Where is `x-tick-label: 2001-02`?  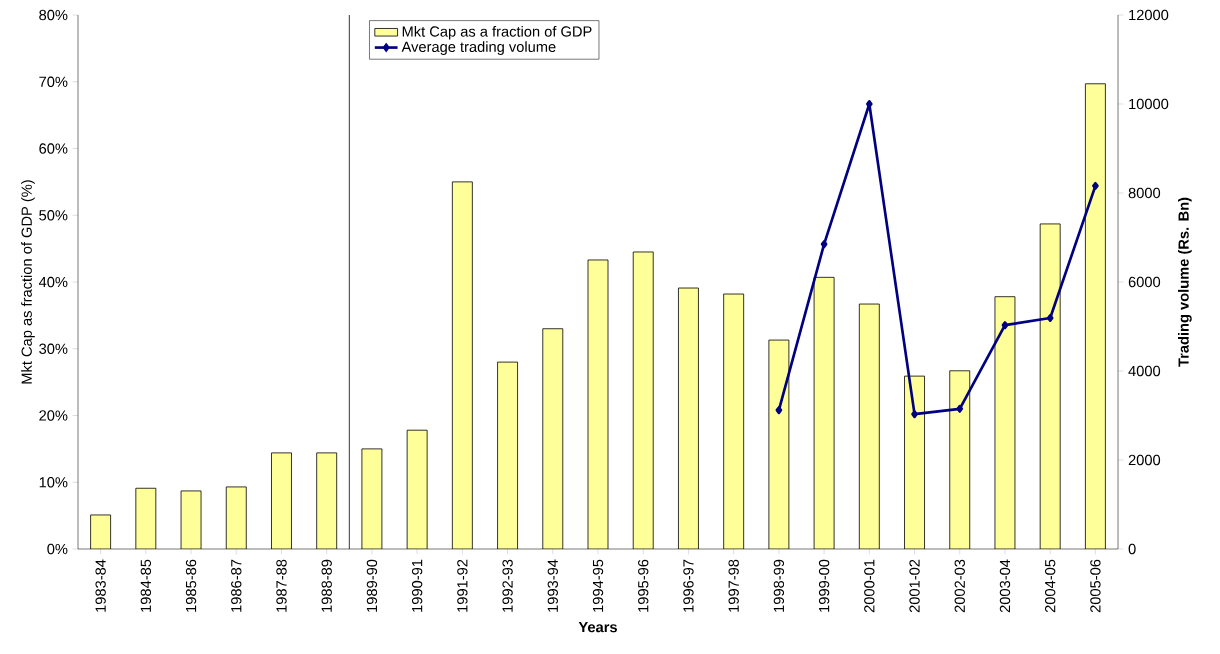 x-tick-label: 2001-02 is located at coordinates (914, 586).